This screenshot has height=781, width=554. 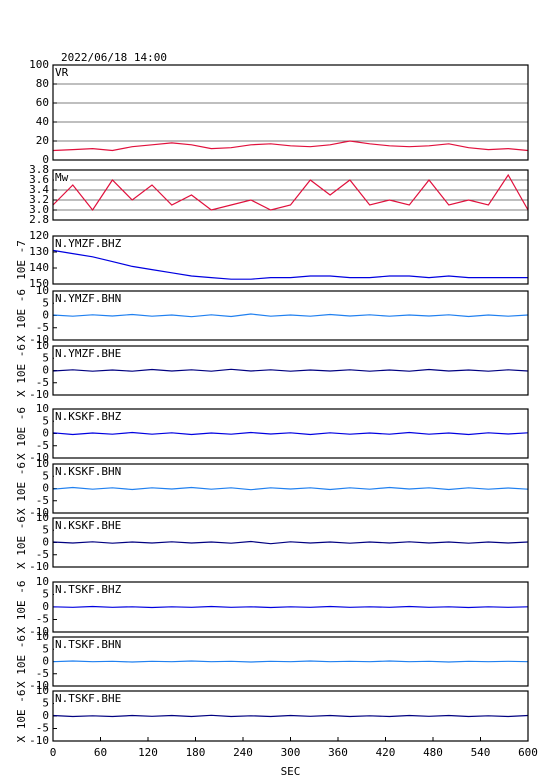 I want to click on y-tick-label: 130, so click(x=39, y=251).